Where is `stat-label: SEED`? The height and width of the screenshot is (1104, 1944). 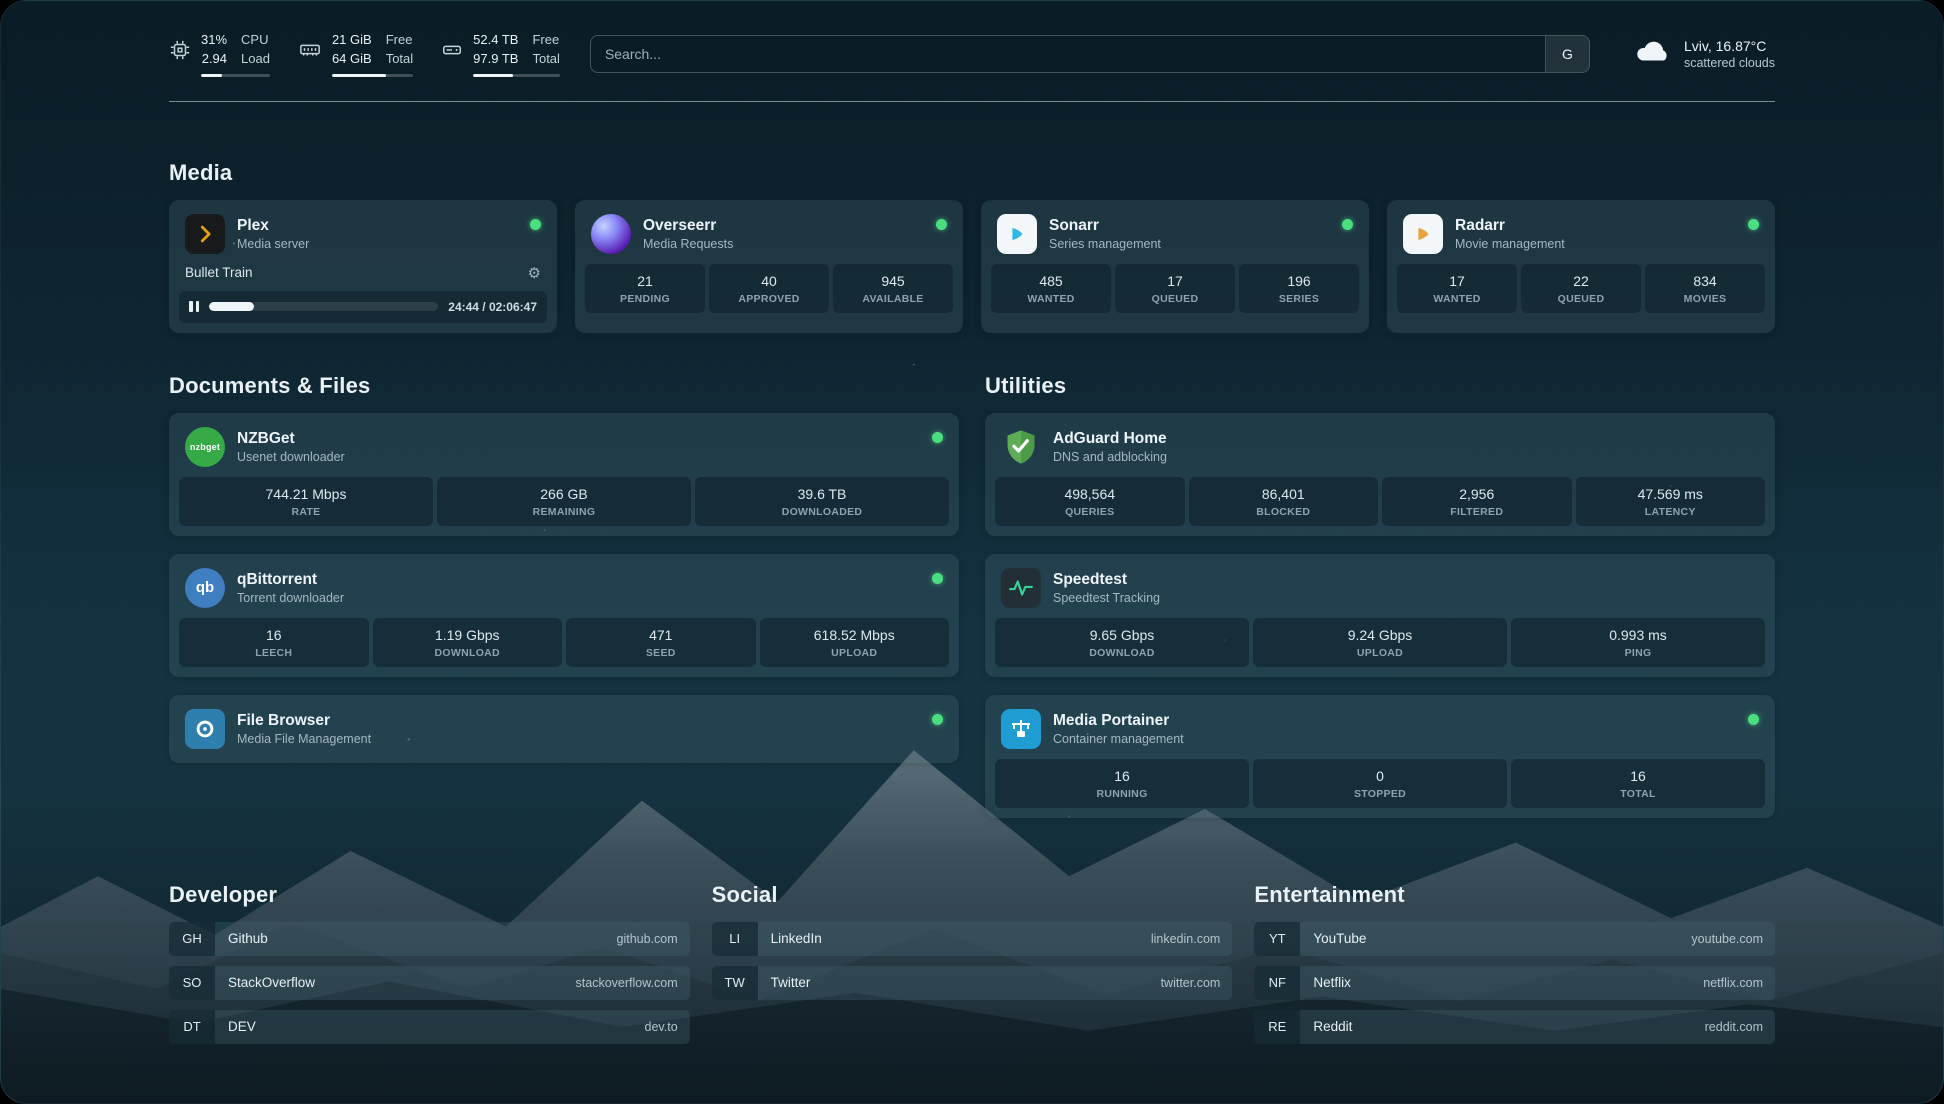 stat-label: SEED is located at coordinates (660, 652).